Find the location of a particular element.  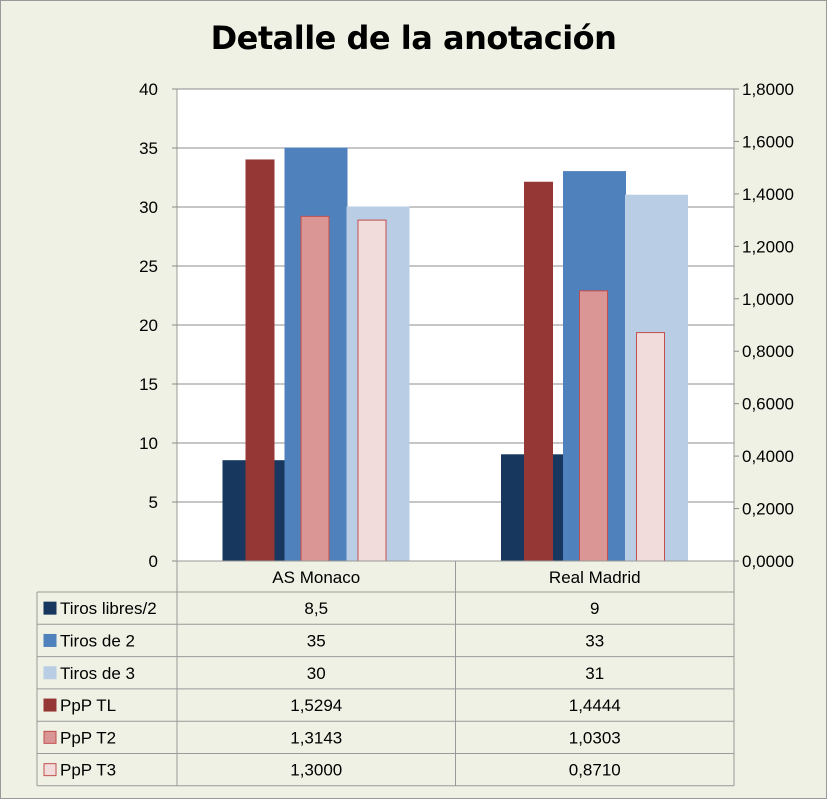

y-right-tick-label: 1,8000 is located at coordinates (768, 89).